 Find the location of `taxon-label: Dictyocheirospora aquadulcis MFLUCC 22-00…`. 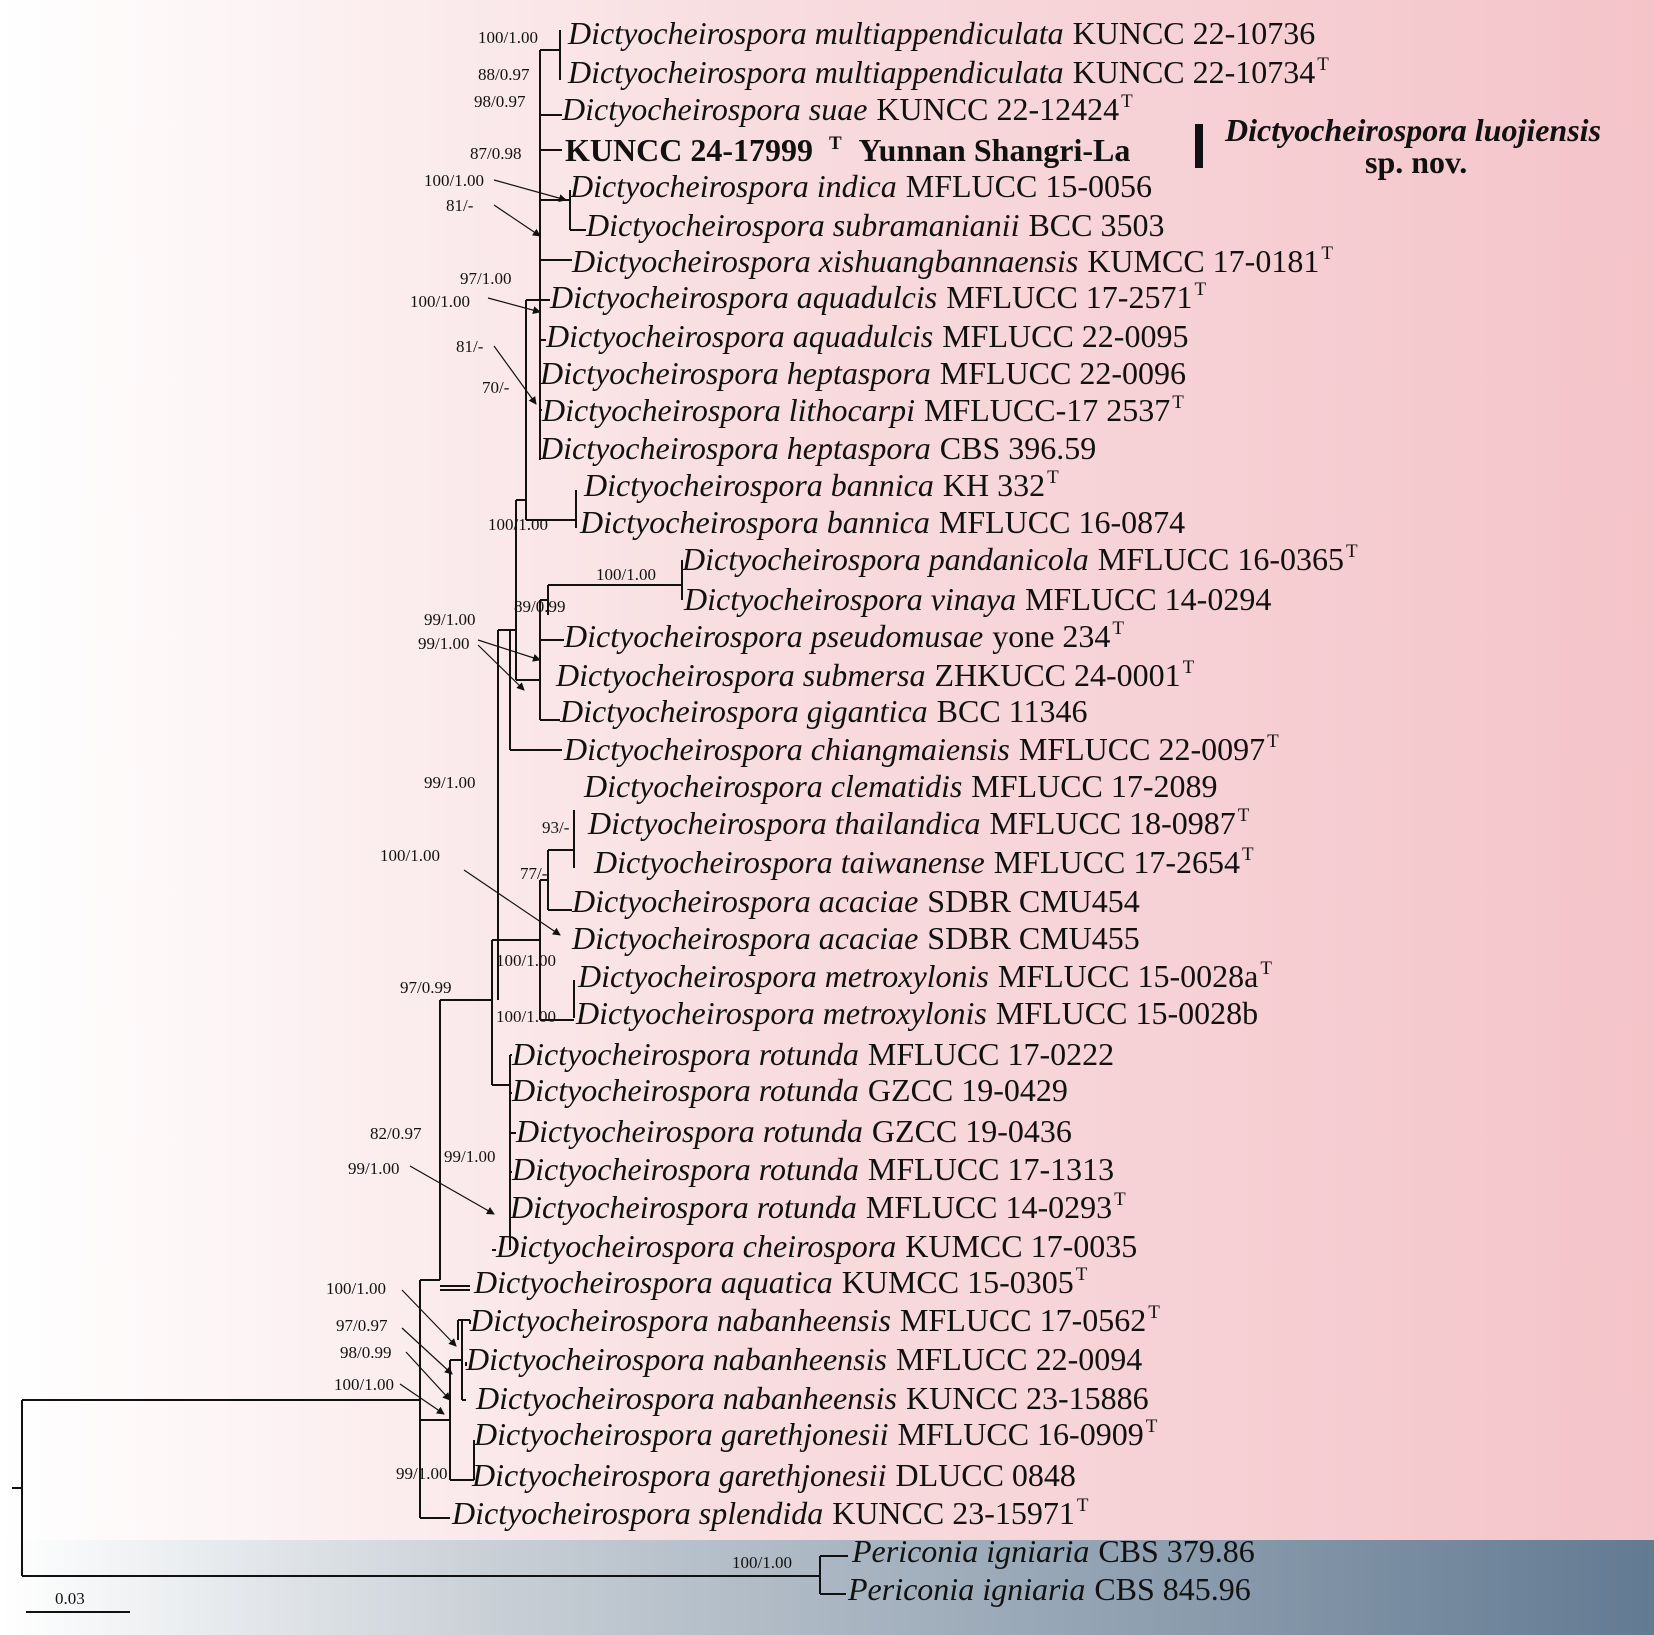

taxon-label: Dictyocheirospora aquadulcis MFLUCC 22-00… is located at coordinates (866, 336).